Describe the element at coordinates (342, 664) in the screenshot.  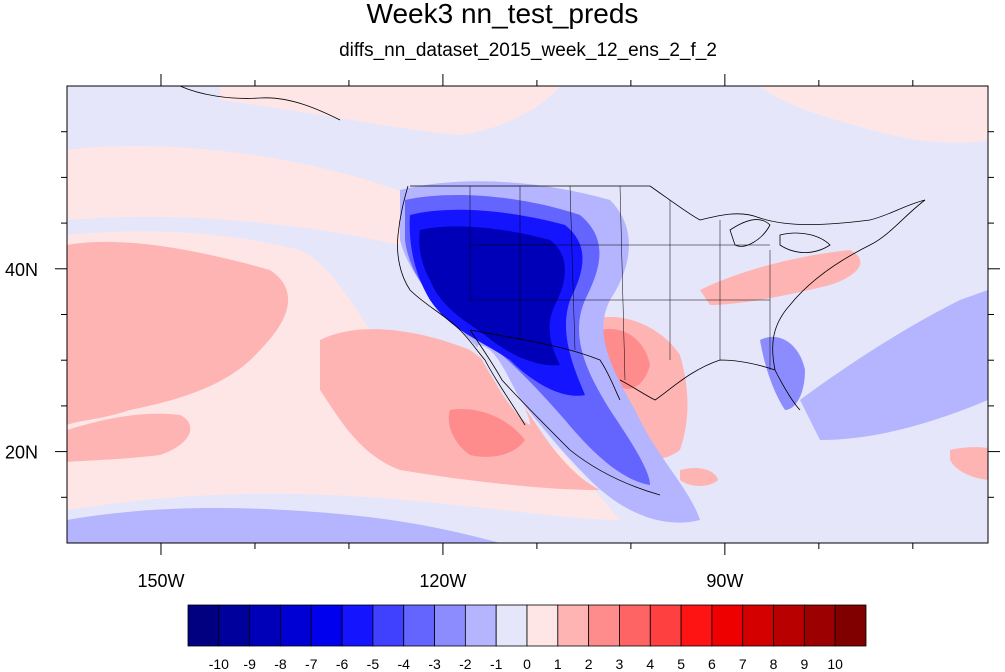
I see `colorbar-label: -6` at that location.